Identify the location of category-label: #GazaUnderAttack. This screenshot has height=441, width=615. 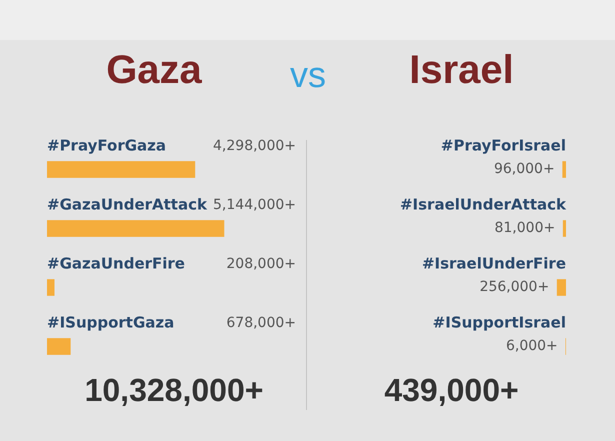
(127, 204).